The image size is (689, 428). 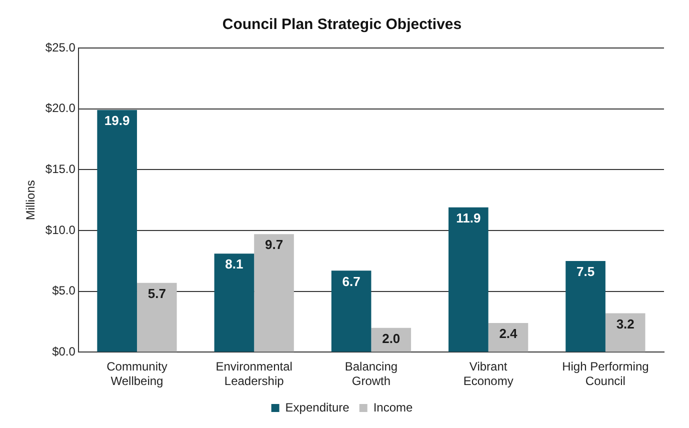 I want to click on legend-label: Income, so click(x=393, y=407).